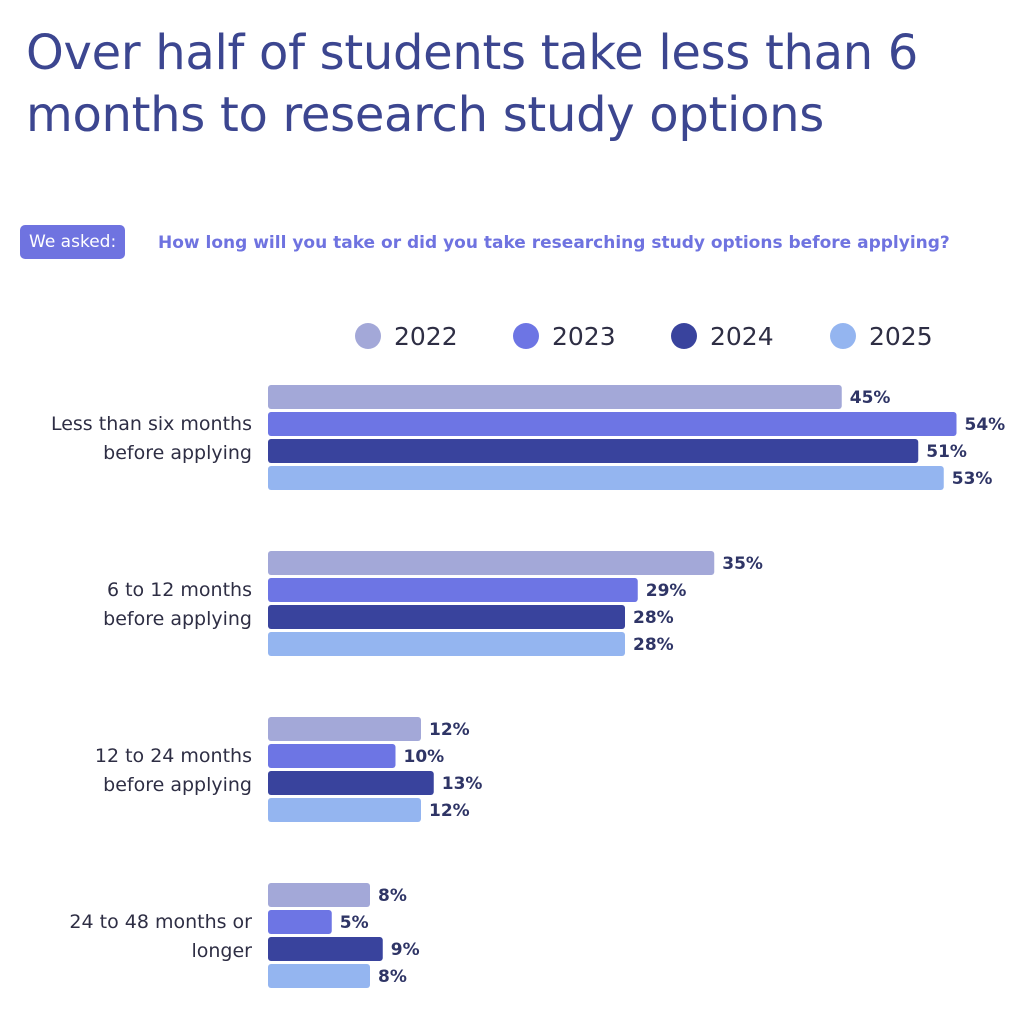 This screenshot has height=1016, width=1024. Describe the element at coordinates (449, 811) in the screenshot. I see `data-label-2025: 12%` at that location.